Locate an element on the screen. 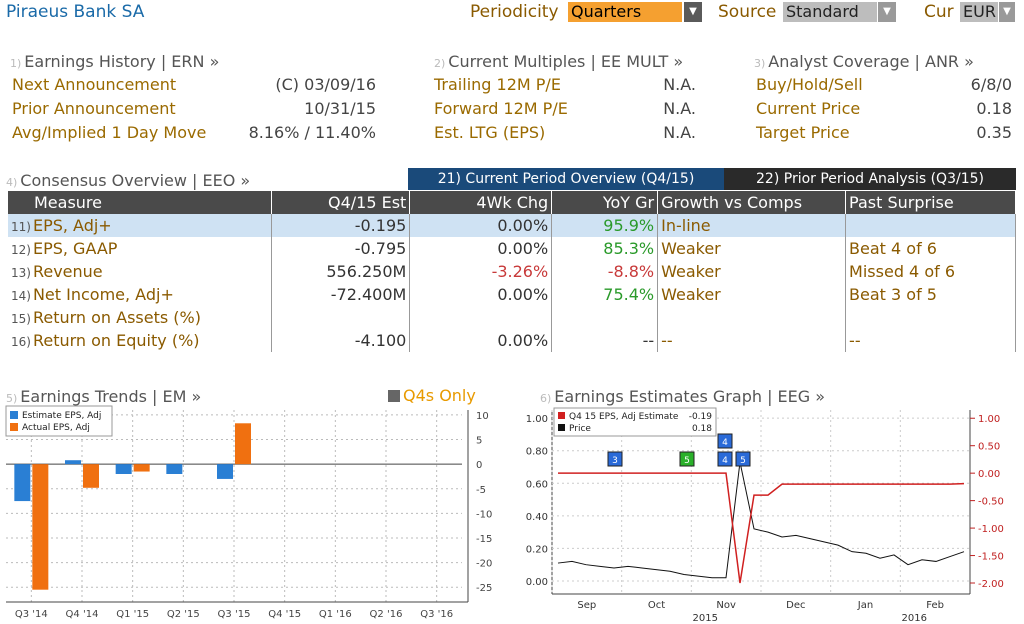 The height and width of the screenshot is (624, 1024). tab-current-period: 21) Current Period Overview (Q4/15) is located at coordinates (566, 179).